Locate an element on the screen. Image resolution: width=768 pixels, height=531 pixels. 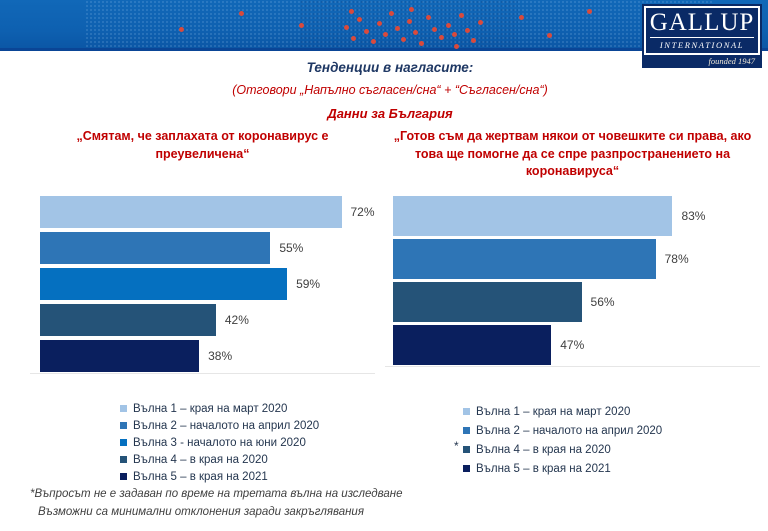
bar-row: 47% is located at coordinates (576, 345).